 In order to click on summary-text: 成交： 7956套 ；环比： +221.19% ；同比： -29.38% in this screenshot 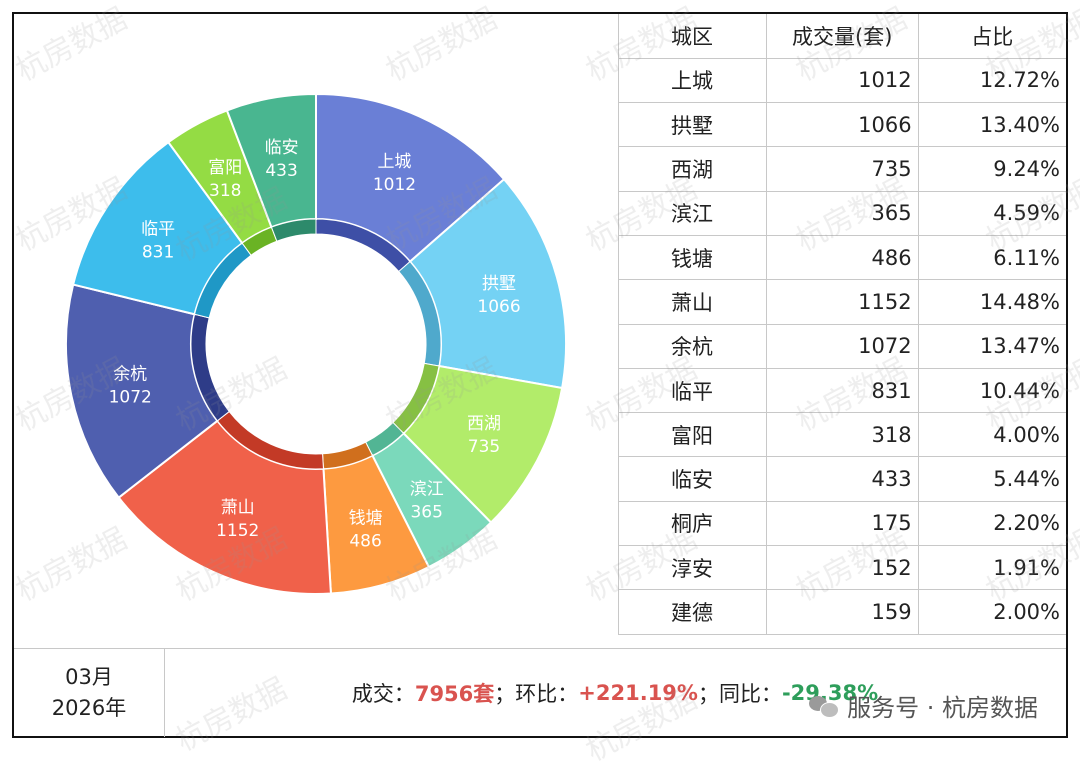, I will do `click(615, 693)`.